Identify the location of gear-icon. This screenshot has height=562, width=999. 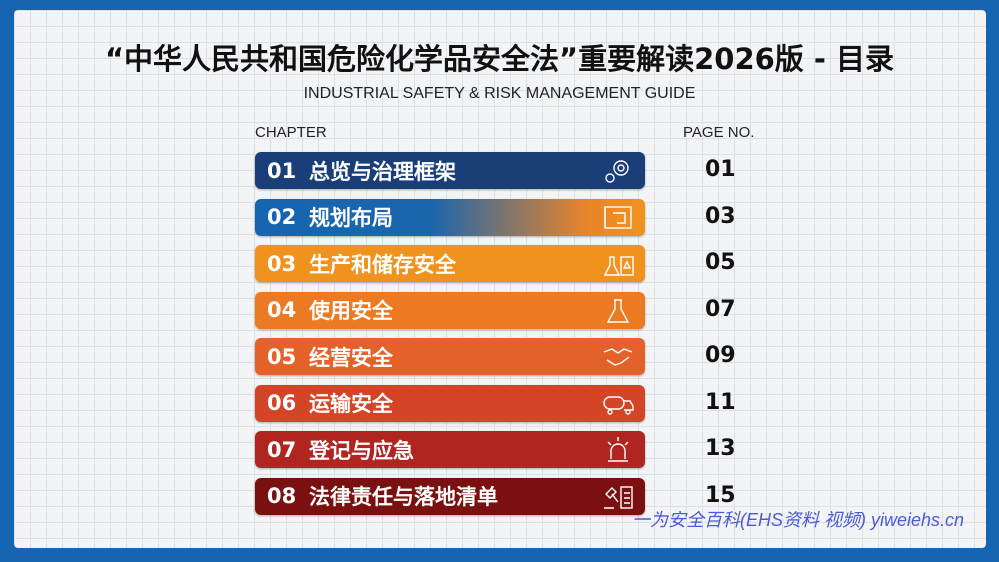
(617, 171).